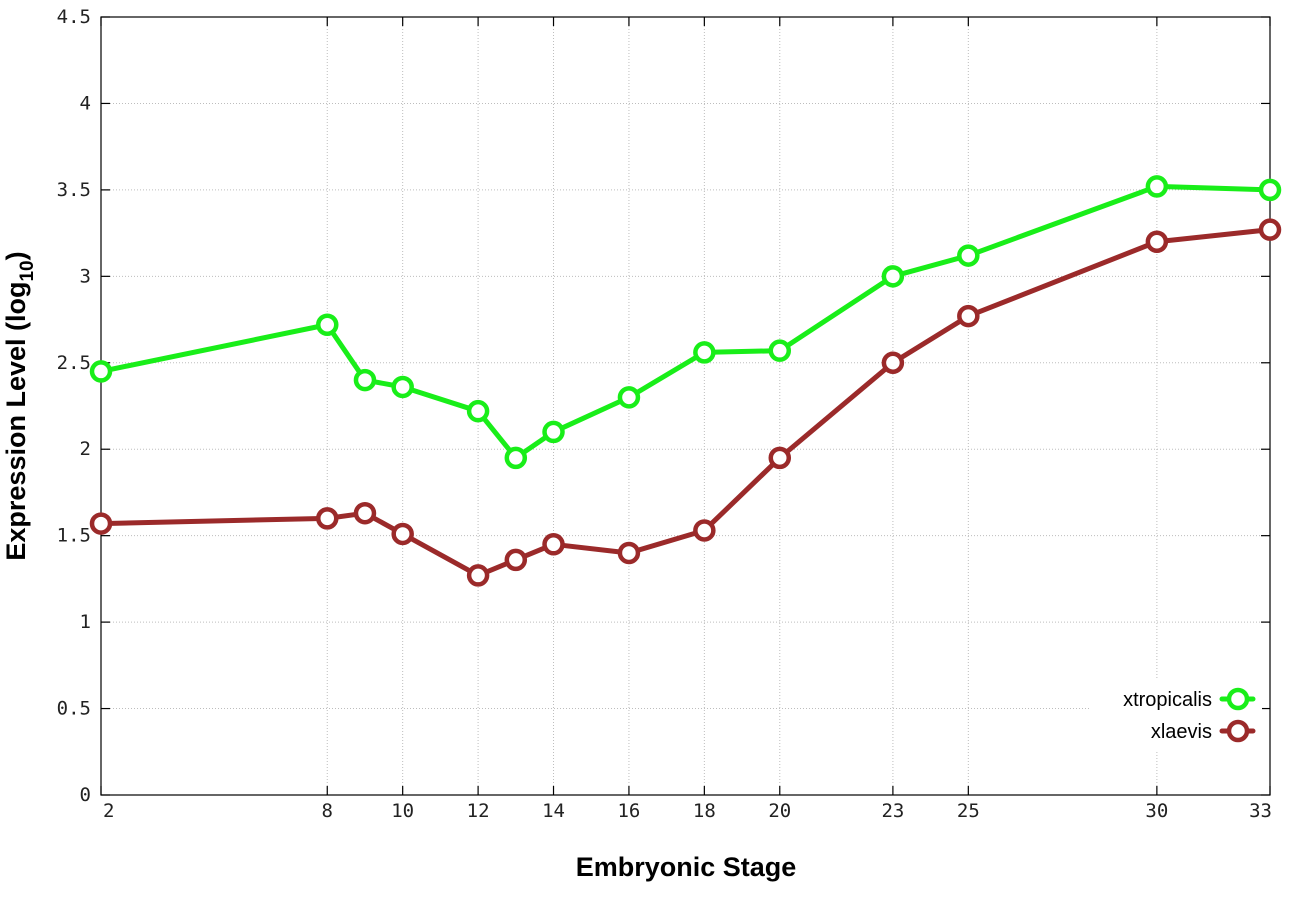 The height and width of the screenshot is (907, 1296). What do you see at coordinates (16, 255) in the screenshot?
I see `y-axis-title-close: )` at bounding box center [16, 255].